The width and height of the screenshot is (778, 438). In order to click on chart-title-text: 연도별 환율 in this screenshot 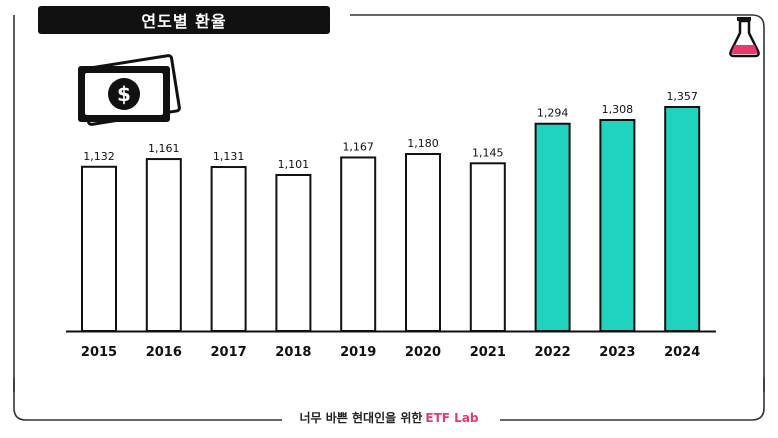, I will do `click(184, 21)`.